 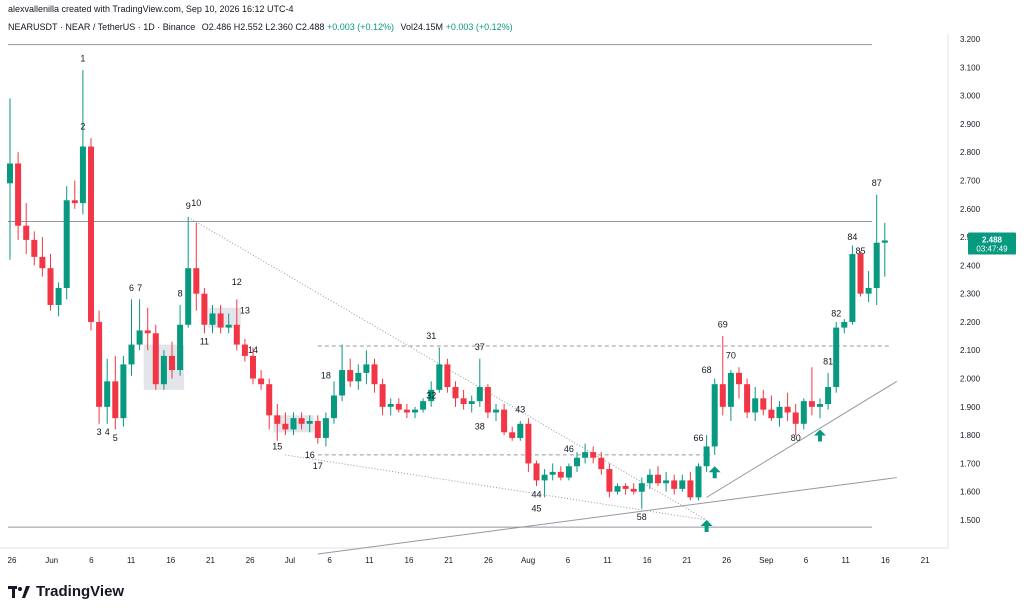 I want to click on wave-count-label: 82, so click(x=836, y=313).